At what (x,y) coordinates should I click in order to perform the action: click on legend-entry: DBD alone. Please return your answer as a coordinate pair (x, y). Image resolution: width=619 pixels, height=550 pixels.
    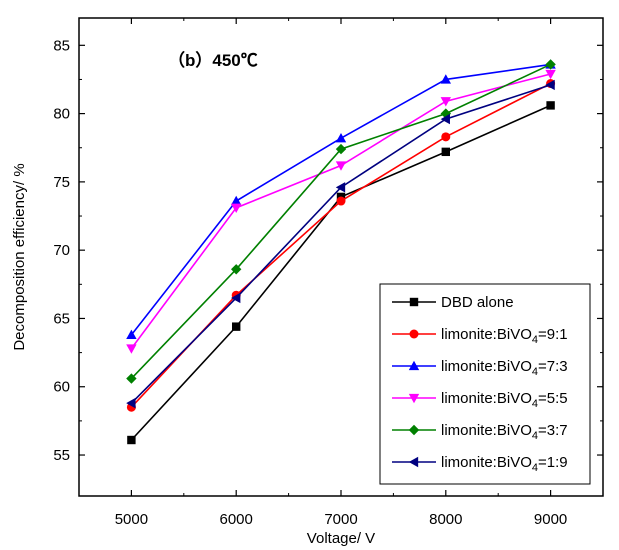
    Looking at the image, I should click on (453, 302).